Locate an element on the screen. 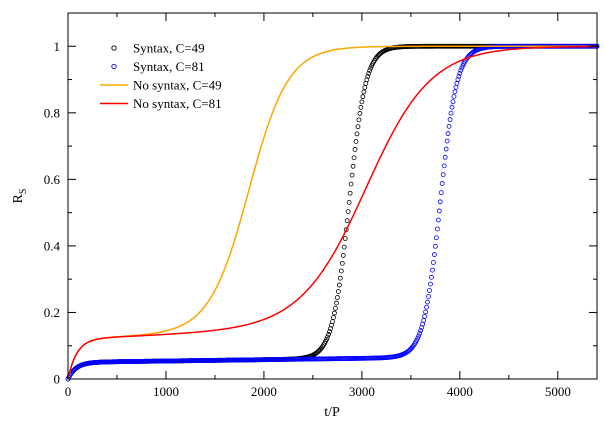  y-tick-label: 0.2 is located at coordinates (52, 312).